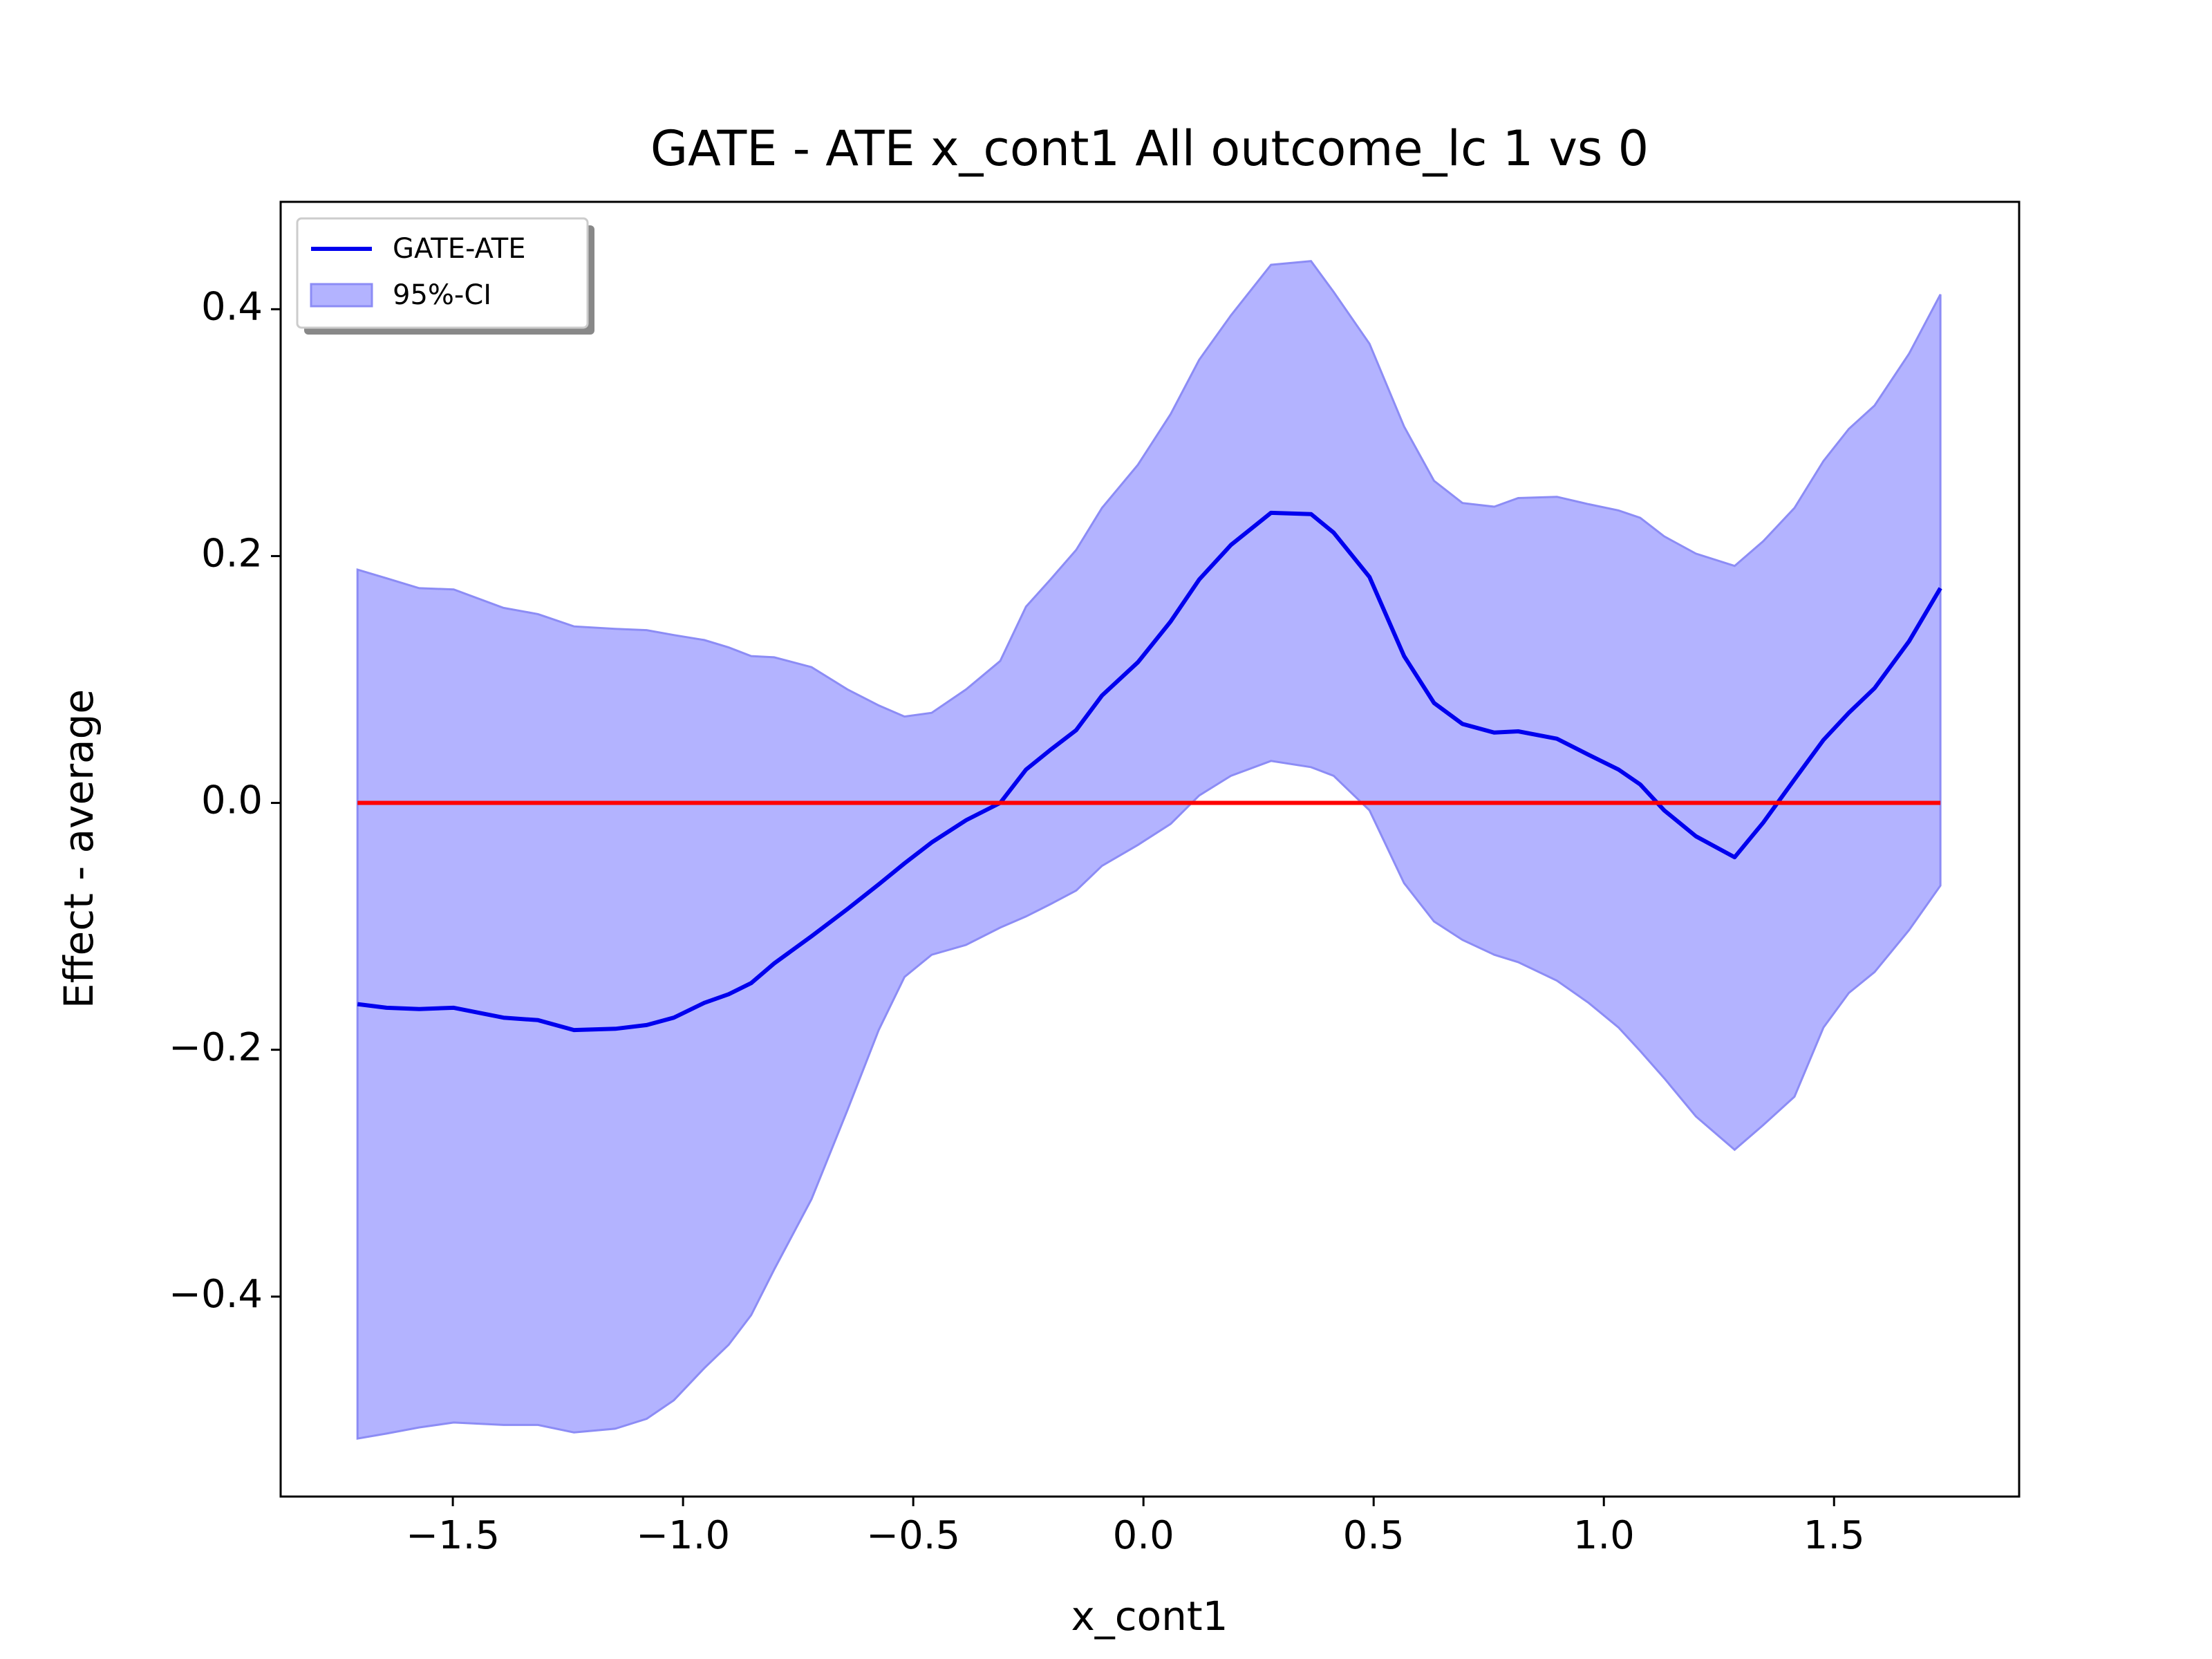  What do you see at coordinates (341, 296) in the screenshot?
I see `legend-band-swatch` at bounding box center [341, 296].